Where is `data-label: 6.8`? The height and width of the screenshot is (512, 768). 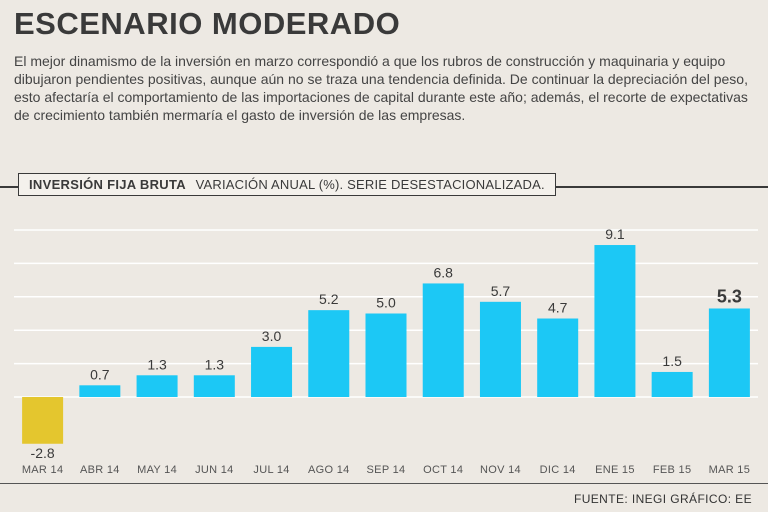 data-label: 6.8 is located at coordinates (443, 272).